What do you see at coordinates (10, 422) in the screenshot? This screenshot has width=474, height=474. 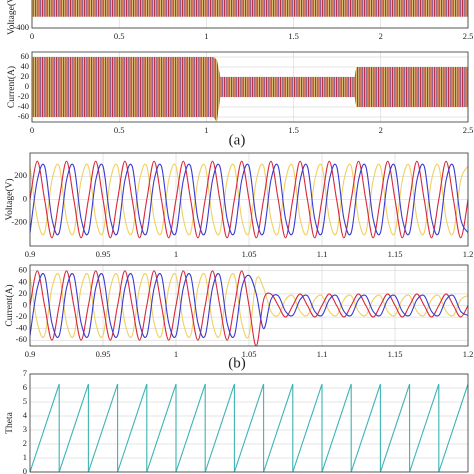 I see `y-axis-label: Theta` at bounding box center [10, 422].